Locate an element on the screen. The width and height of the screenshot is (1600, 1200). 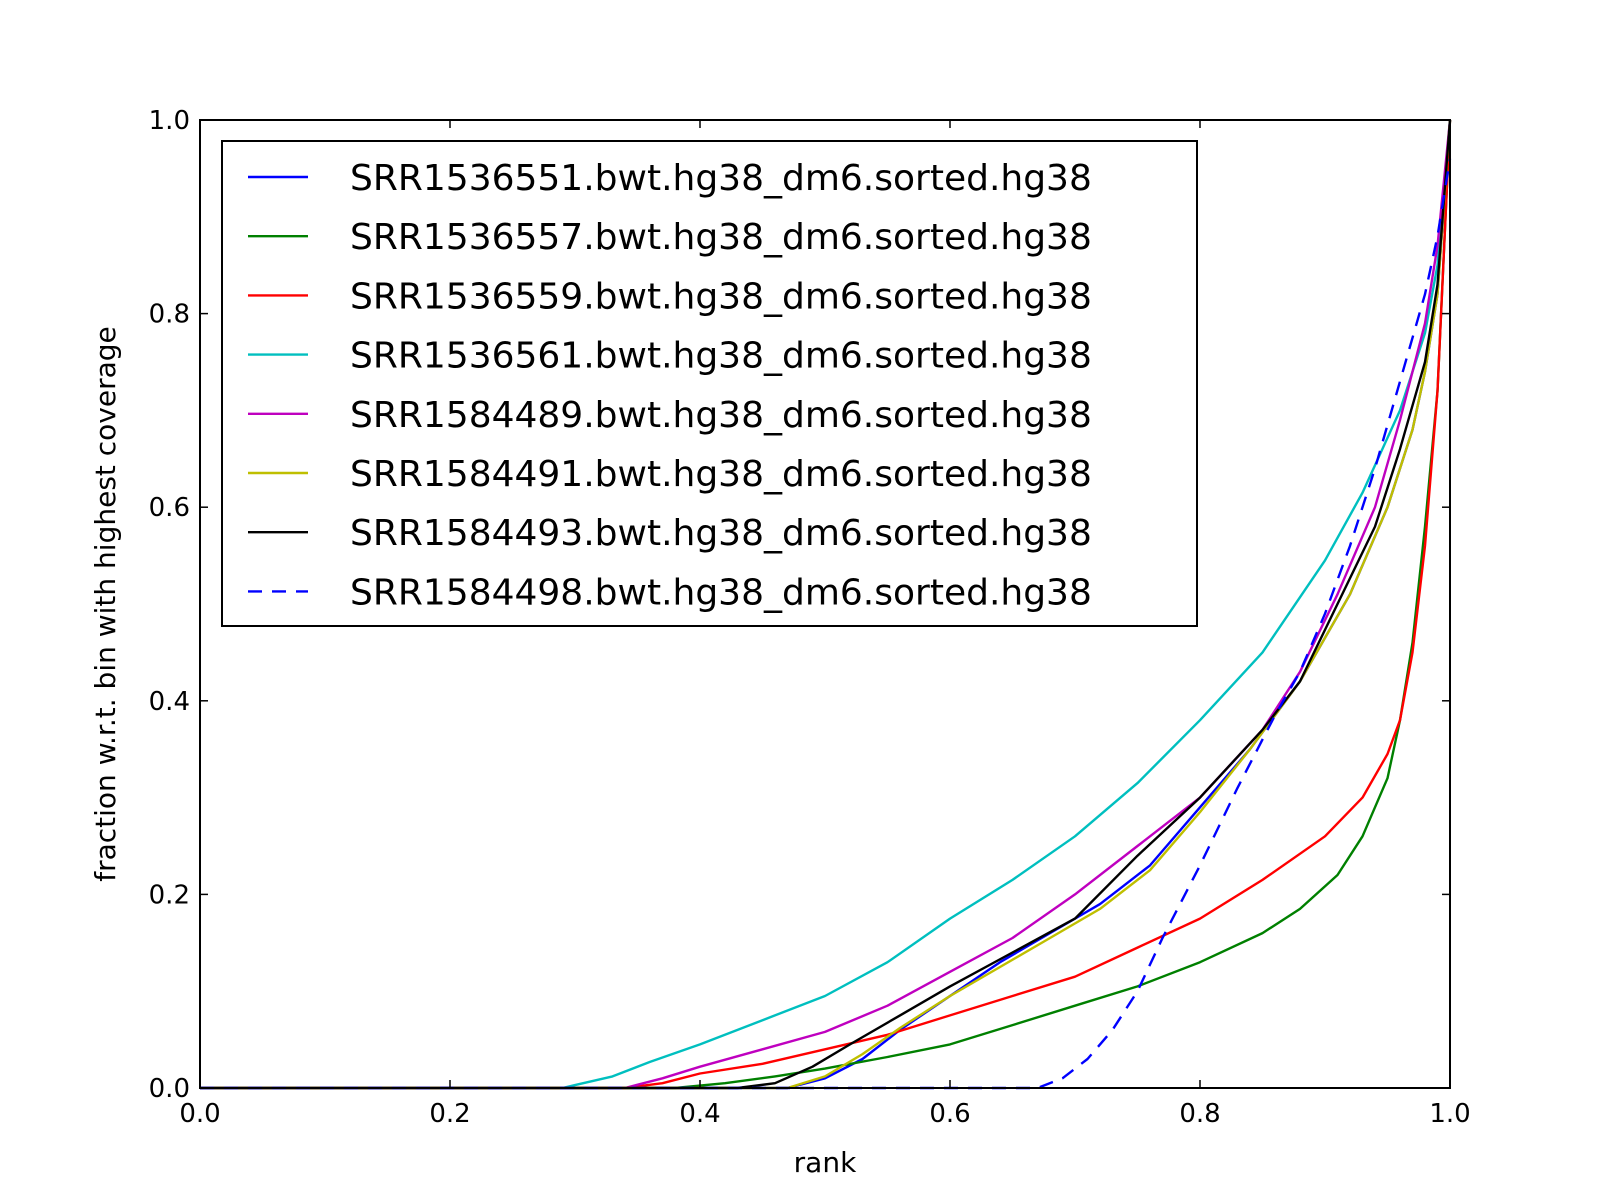
x-tick-label: 0.8 is located at coordinates (1199, 1114).